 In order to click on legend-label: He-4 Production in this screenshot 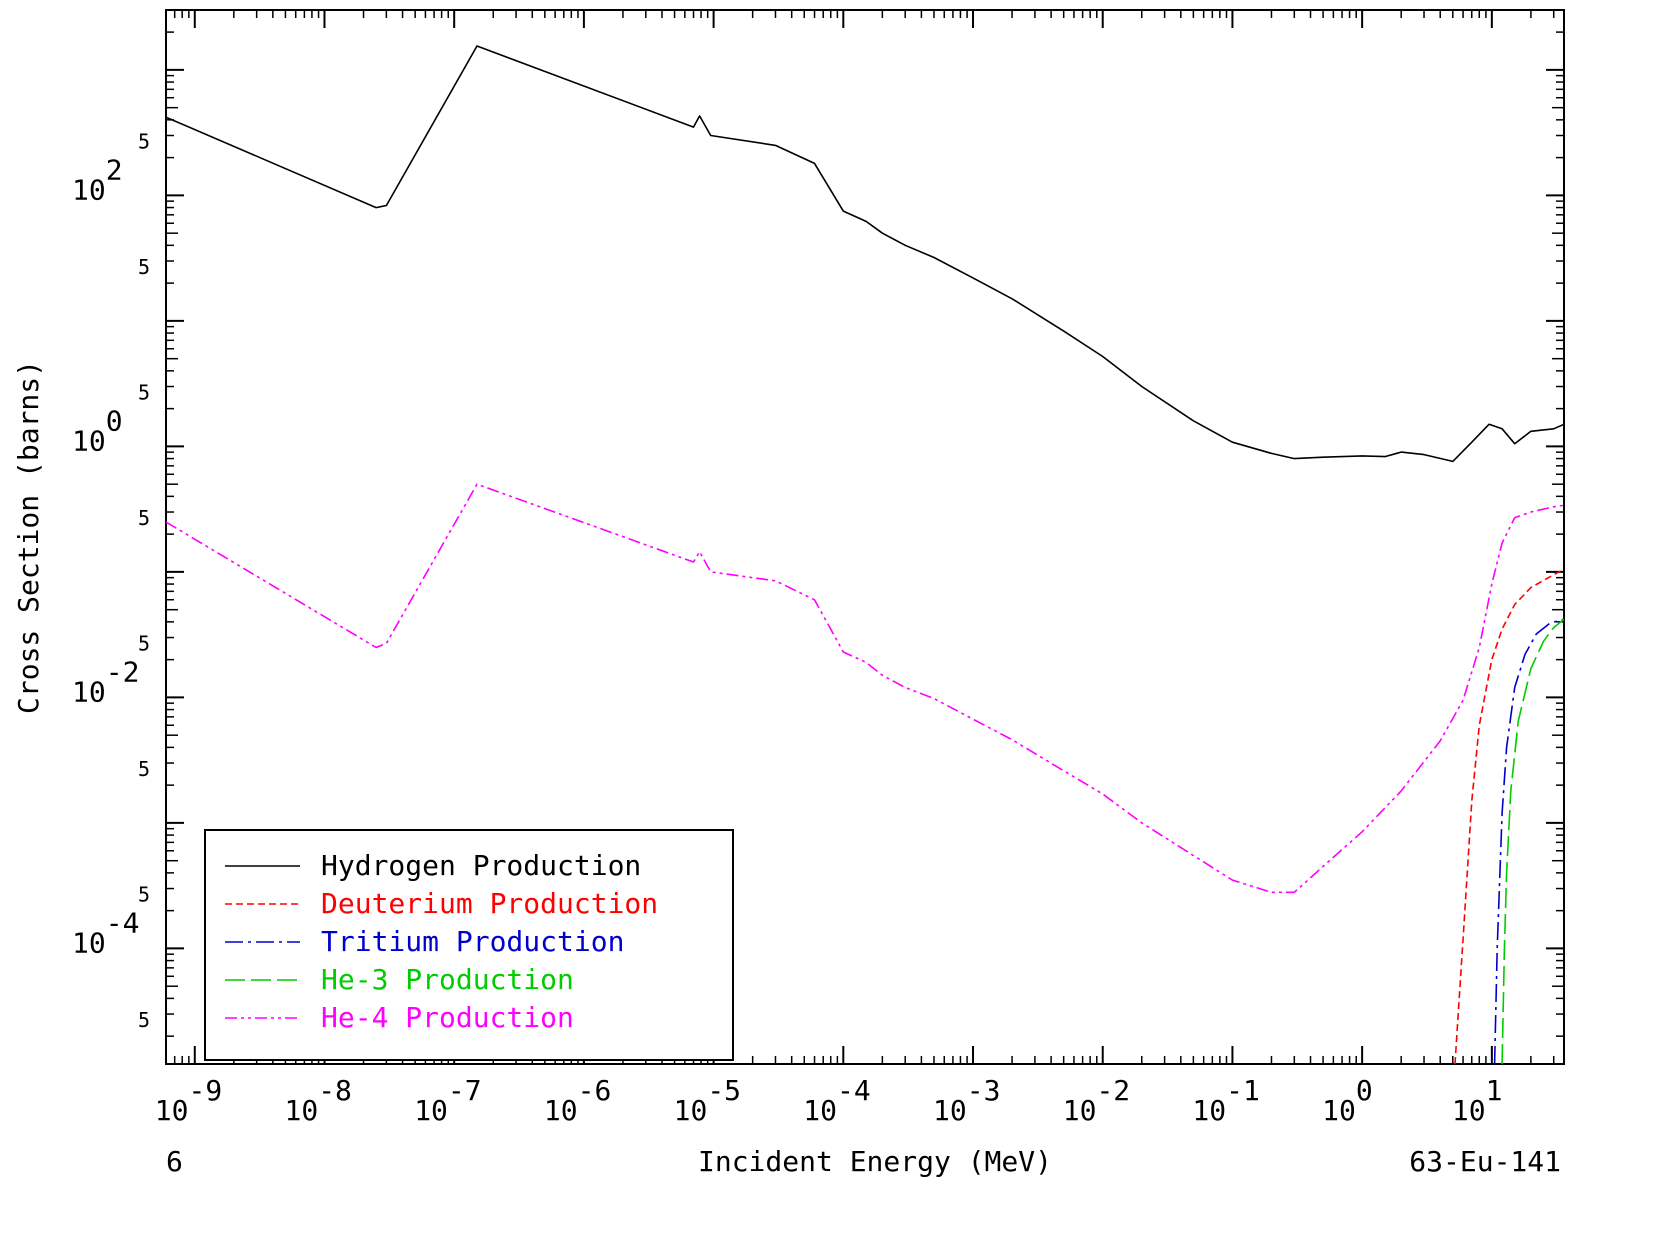, I will do `click(447, 1017)`.